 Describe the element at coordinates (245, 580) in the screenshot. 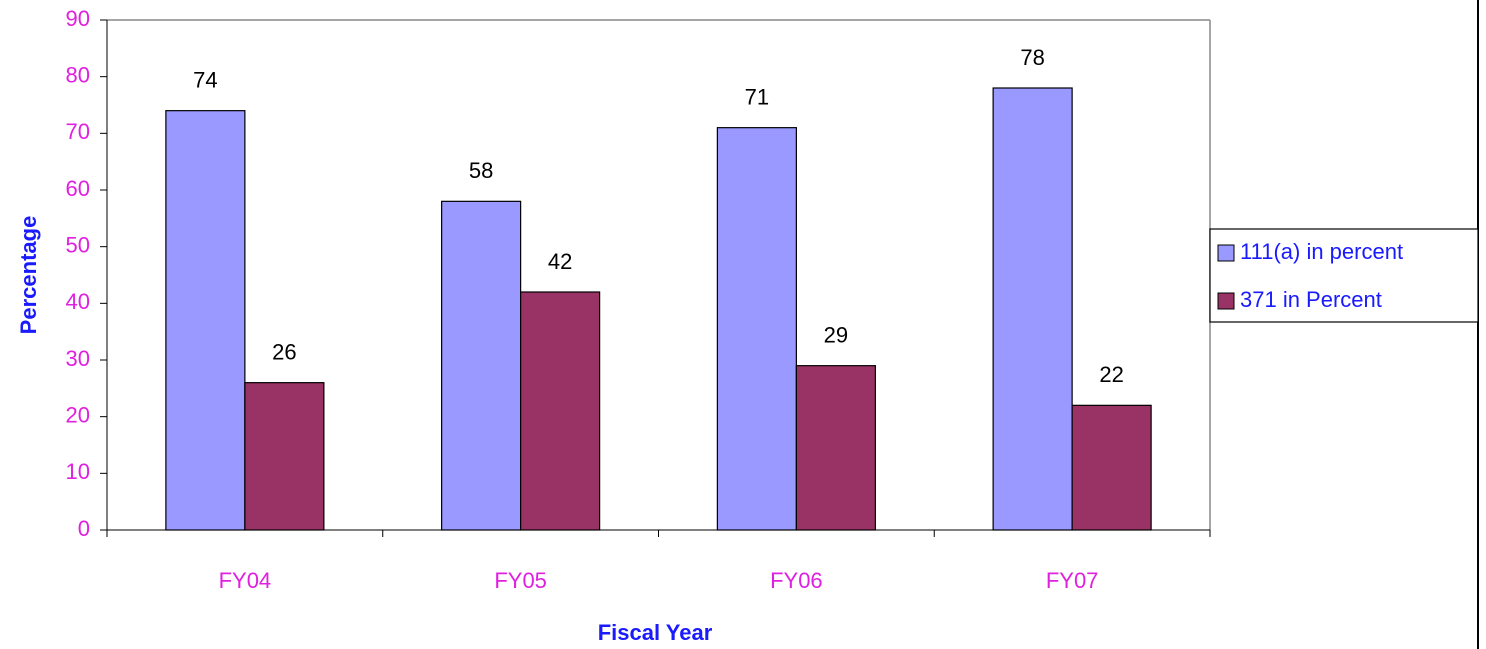

I see `x-tick-label: FY04` at that location.